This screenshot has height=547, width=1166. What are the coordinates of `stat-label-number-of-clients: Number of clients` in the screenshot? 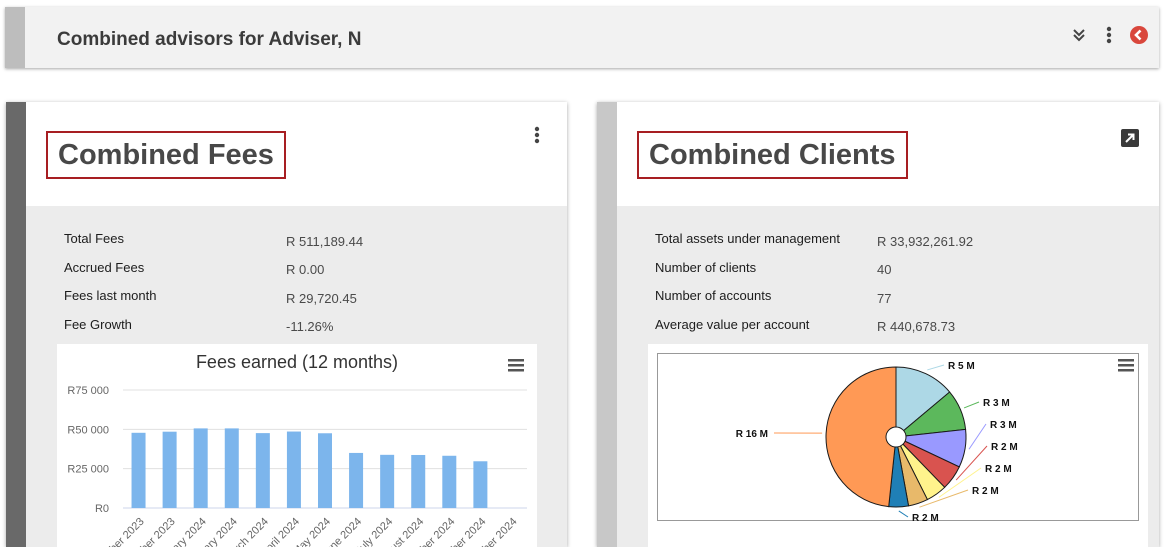 It's located at (706, 267).